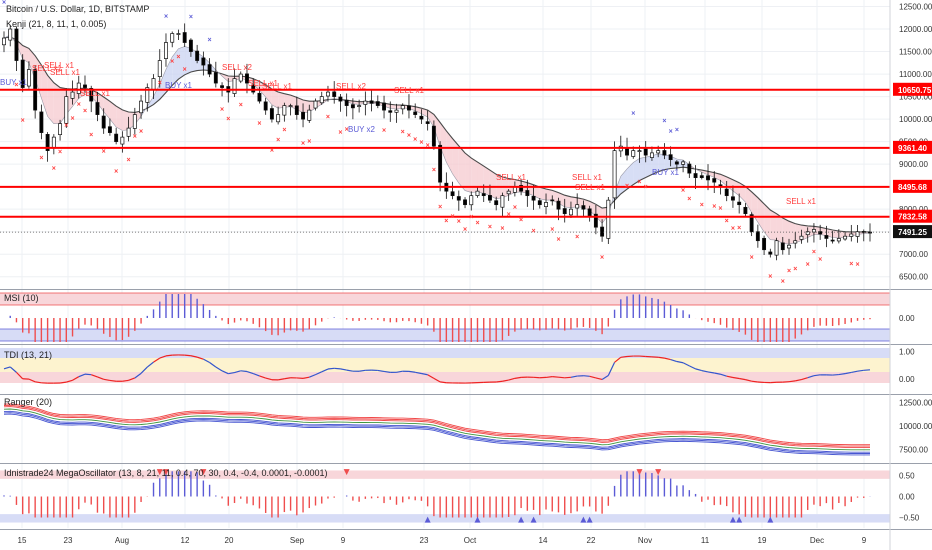 Image resolution: width=932 pixels, height=550 pixels. What do you see at coordinates (437, 496) in the screenshot?
I see `megaoscillator-panel` at bounding box center [437, 496].